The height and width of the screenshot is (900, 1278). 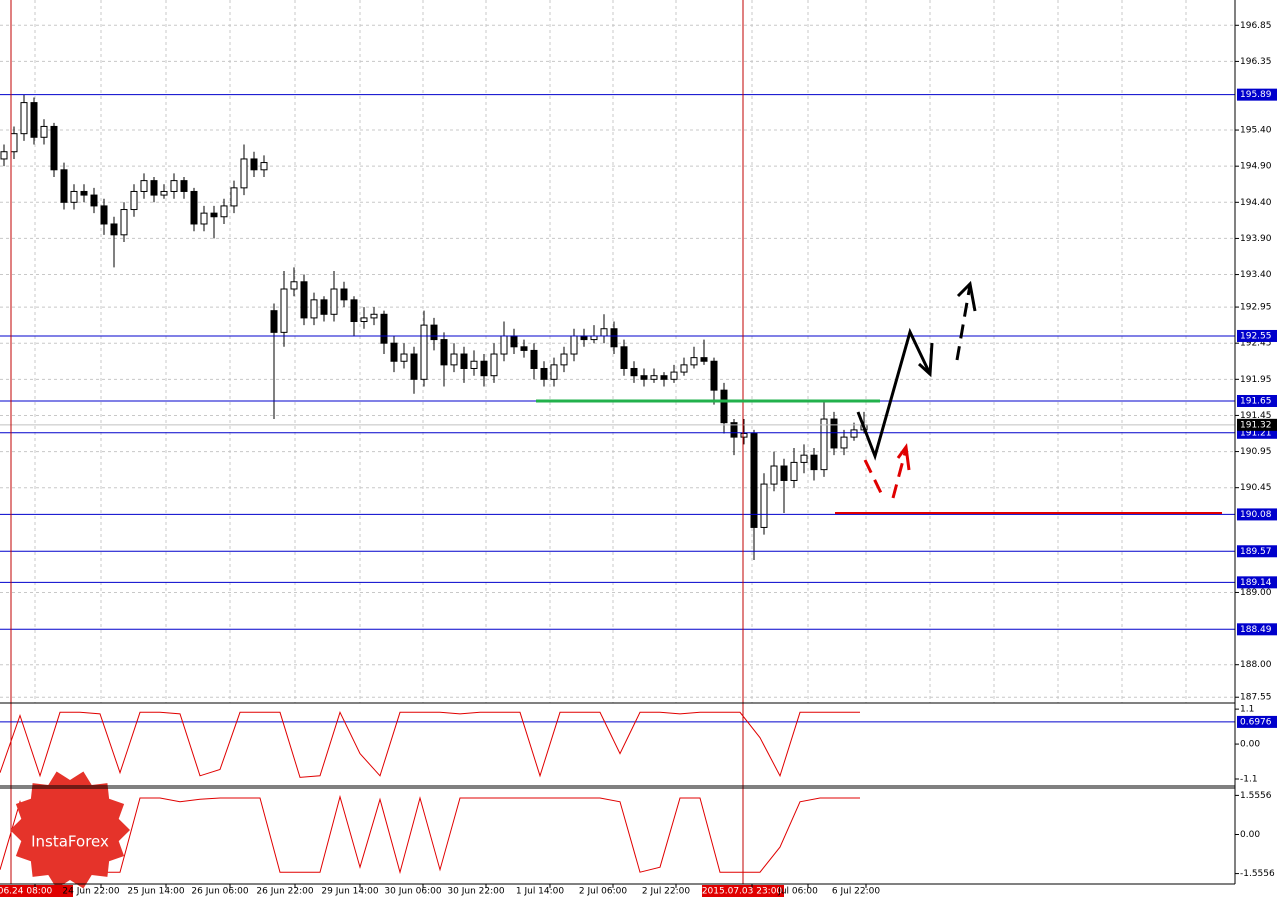 I want to click on level-label: 188.49, so click(x=1256, y=630).